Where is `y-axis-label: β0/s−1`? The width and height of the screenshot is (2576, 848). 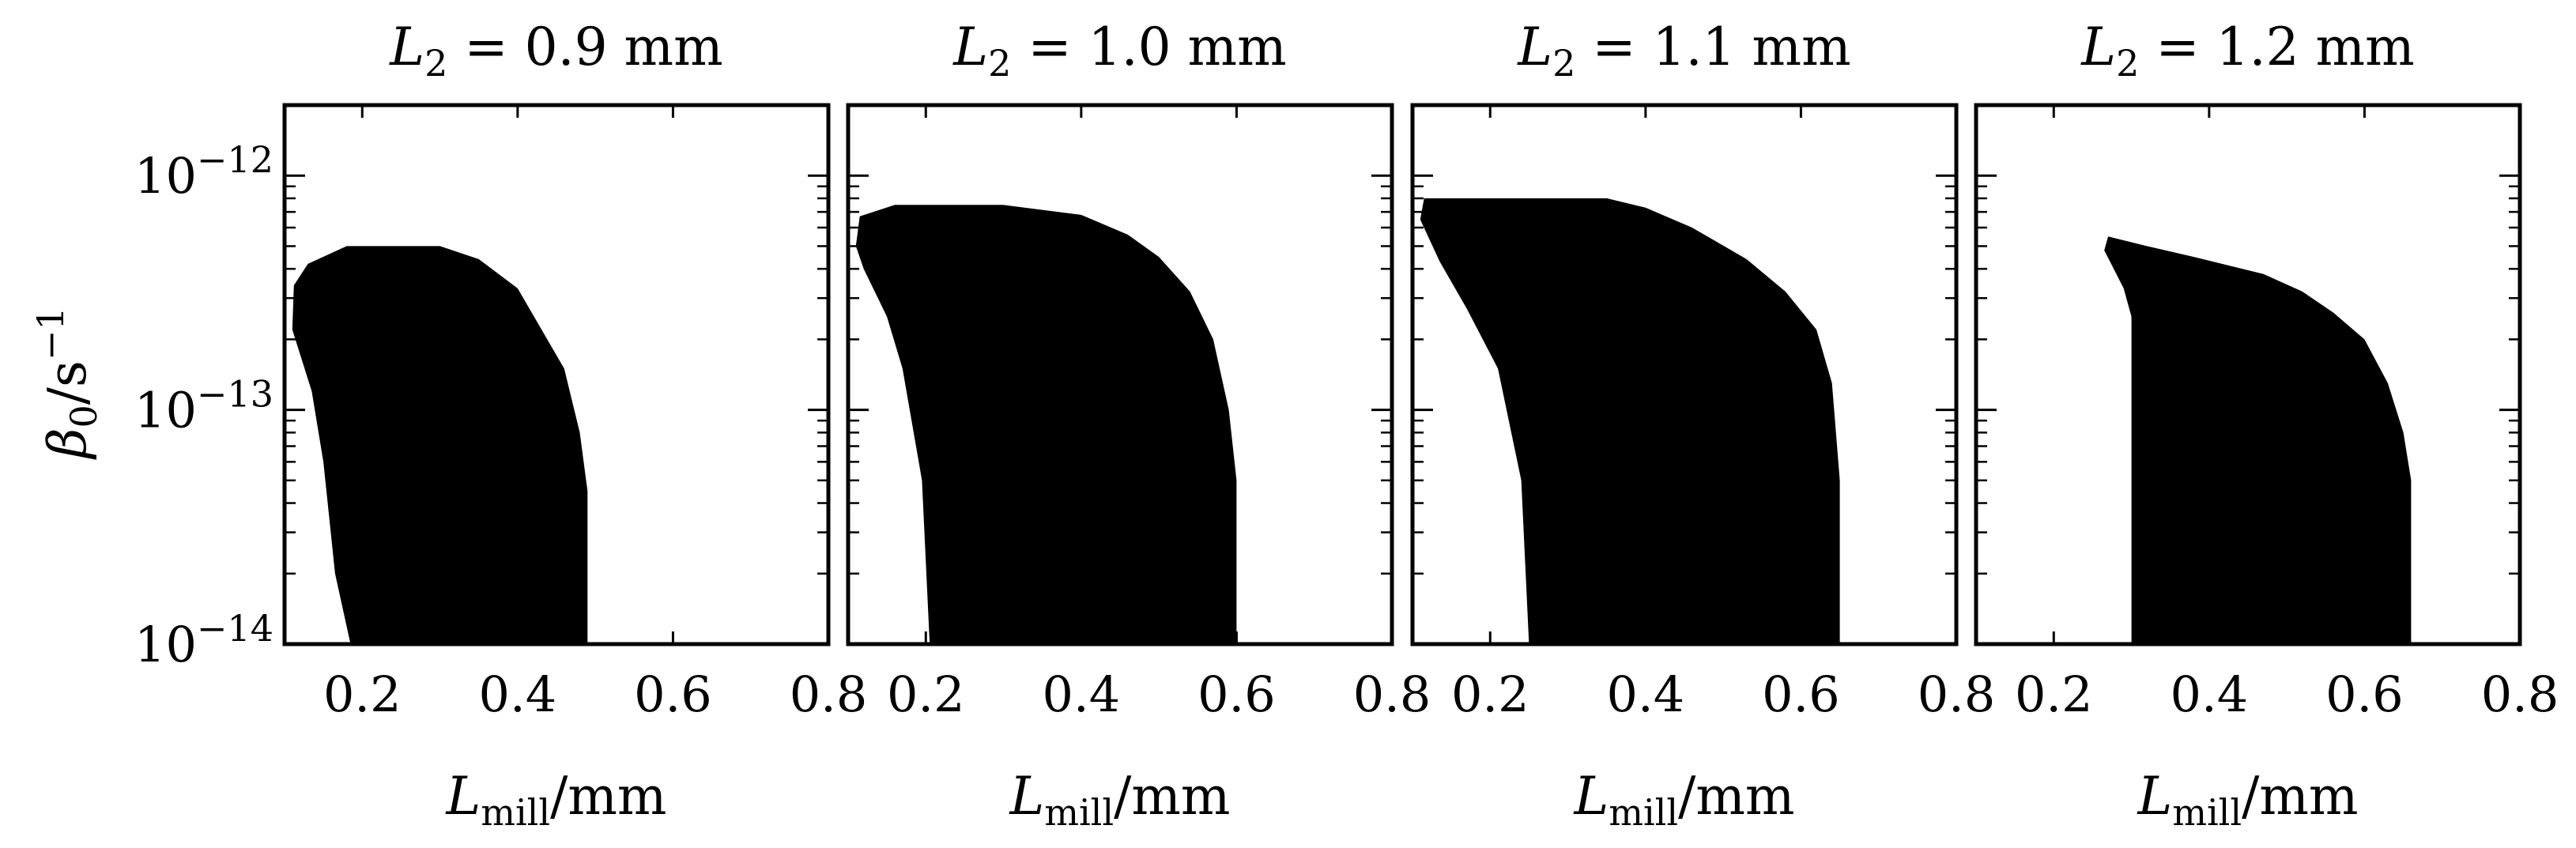 y-axis-label: β0/s−1 is located at coordinates (67, 383).